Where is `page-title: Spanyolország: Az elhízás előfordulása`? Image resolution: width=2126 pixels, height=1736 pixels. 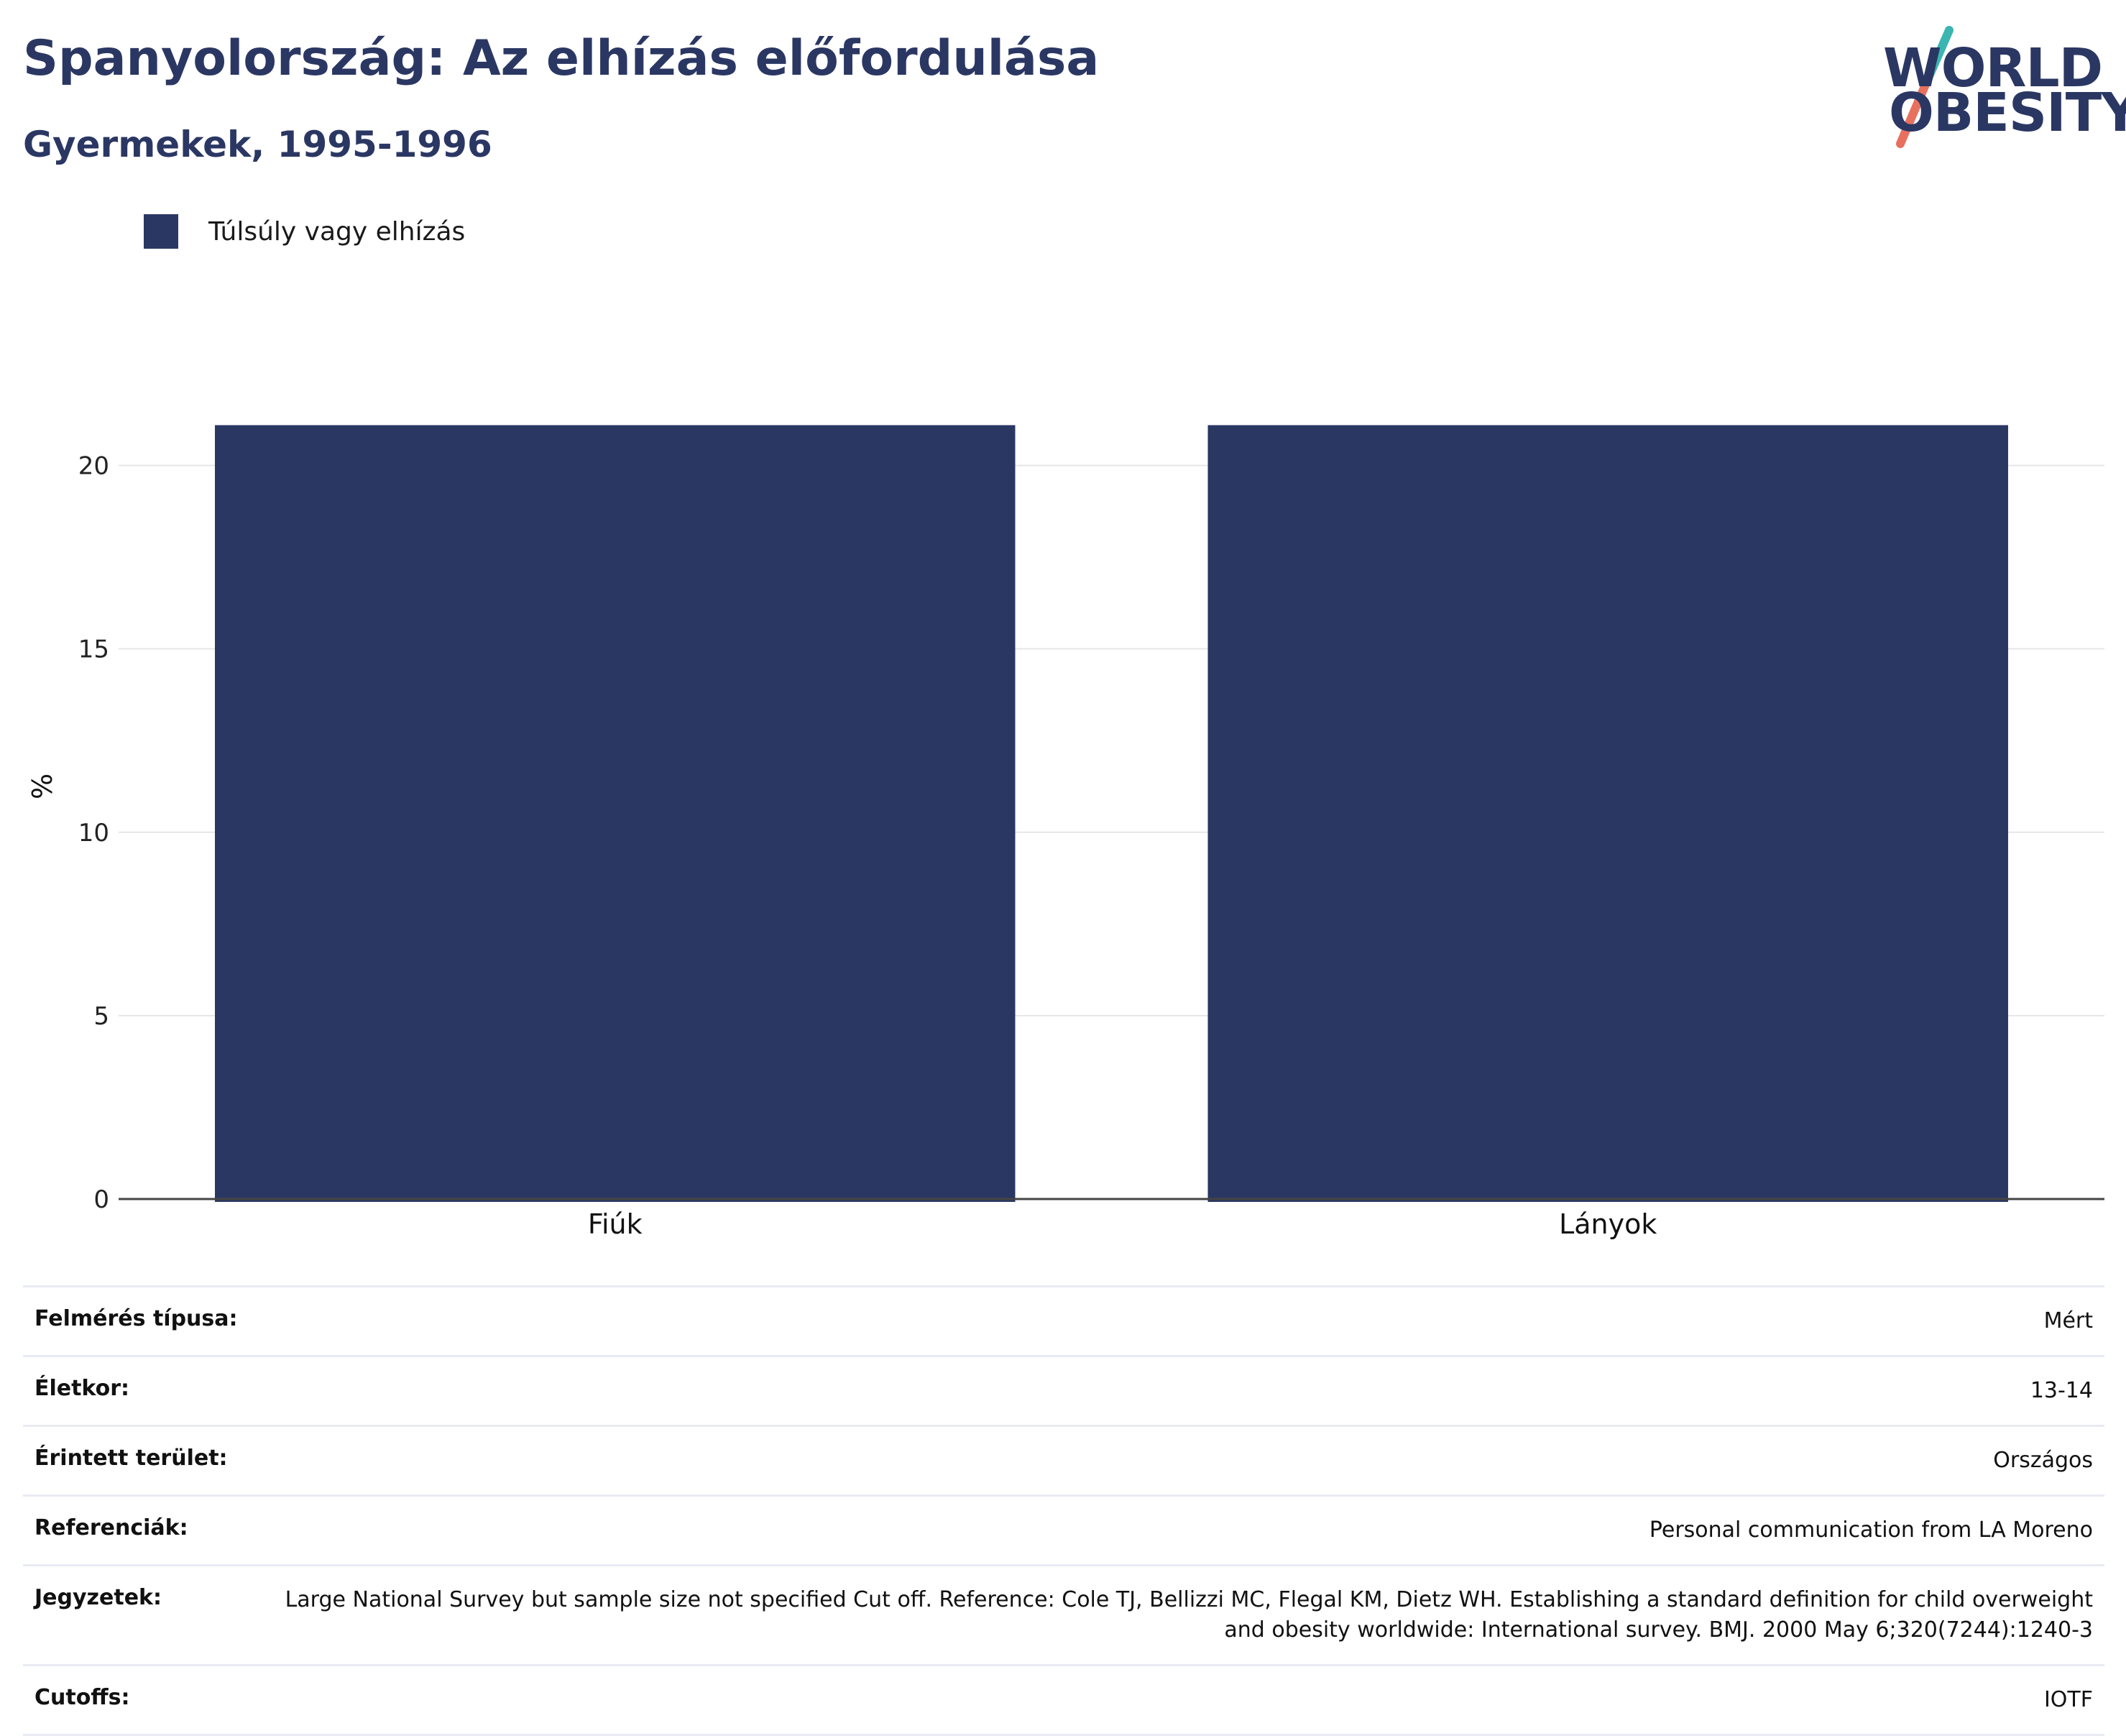 page-title: Spanyolország: Az elhízás előfordulása is located at coordinates (561, 58).